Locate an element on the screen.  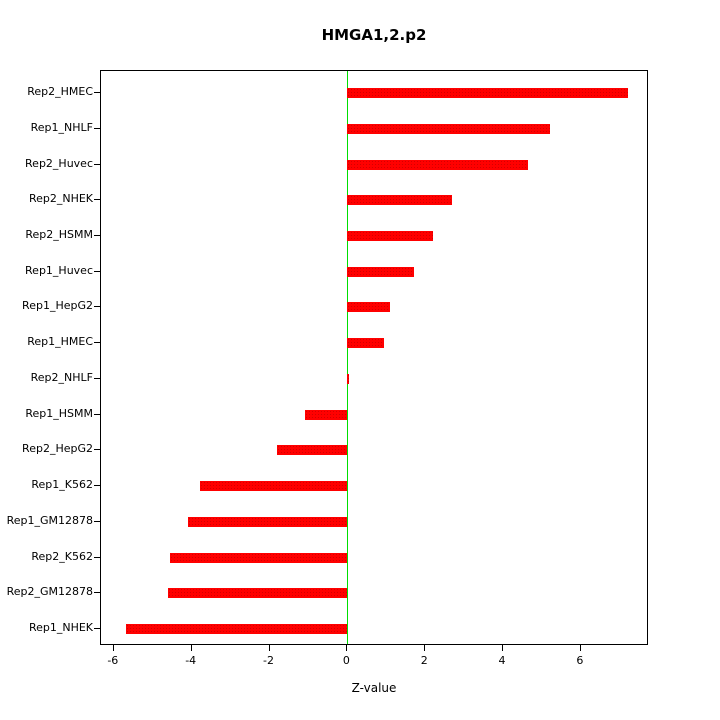
category-label: Rep1_HSMM is located at coordinates (59, 413).